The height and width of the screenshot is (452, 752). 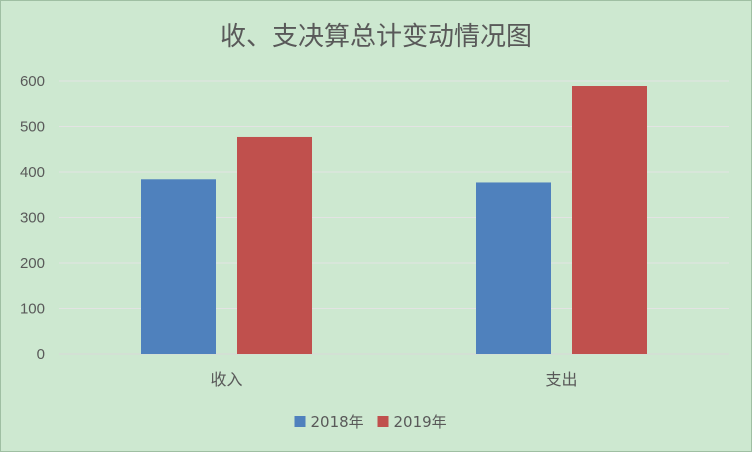 What do you see at coordinates (32, 81) in the screenshot?
I see `y-tick-label: 600` at bounding box center [32, 81].